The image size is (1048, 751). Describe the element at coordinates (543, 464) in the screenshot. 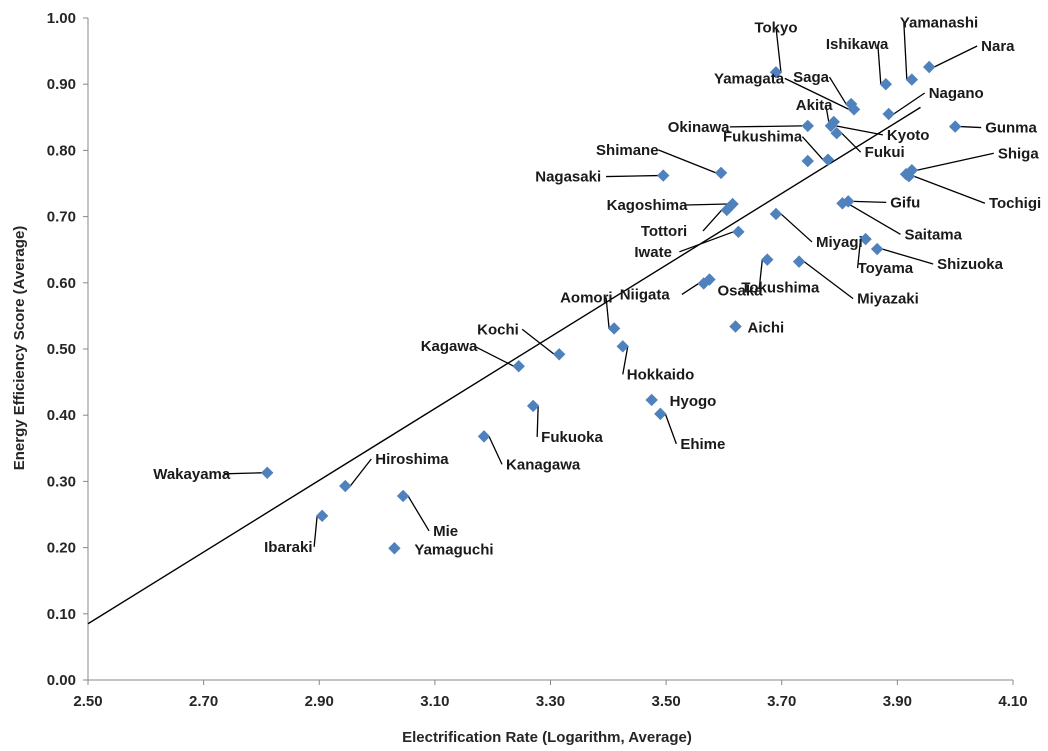

I see `data-label: Kanagawa` at that location.